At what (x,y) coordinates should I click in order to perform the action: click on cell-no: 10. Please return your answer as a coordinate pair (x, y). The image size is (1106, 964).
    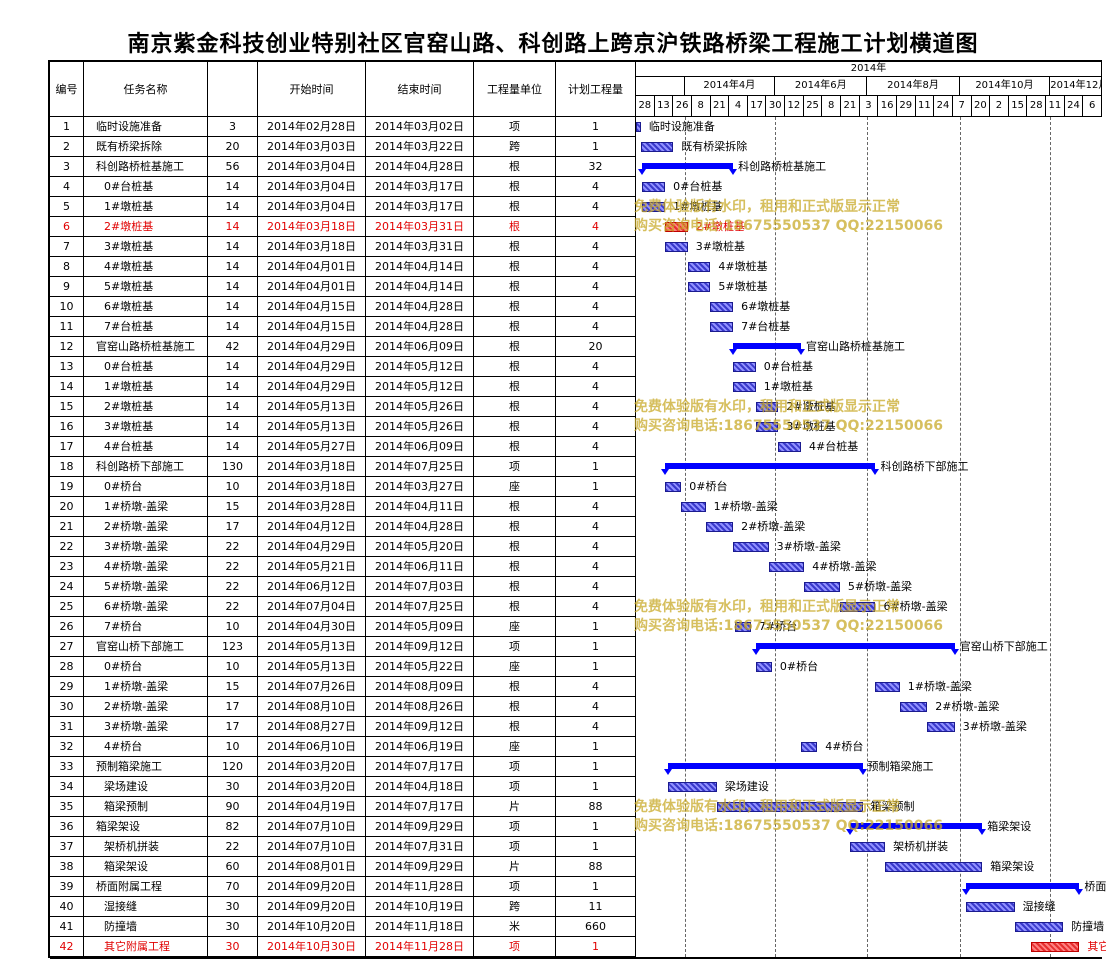
    Looking at the image, I should click on (67, 307).